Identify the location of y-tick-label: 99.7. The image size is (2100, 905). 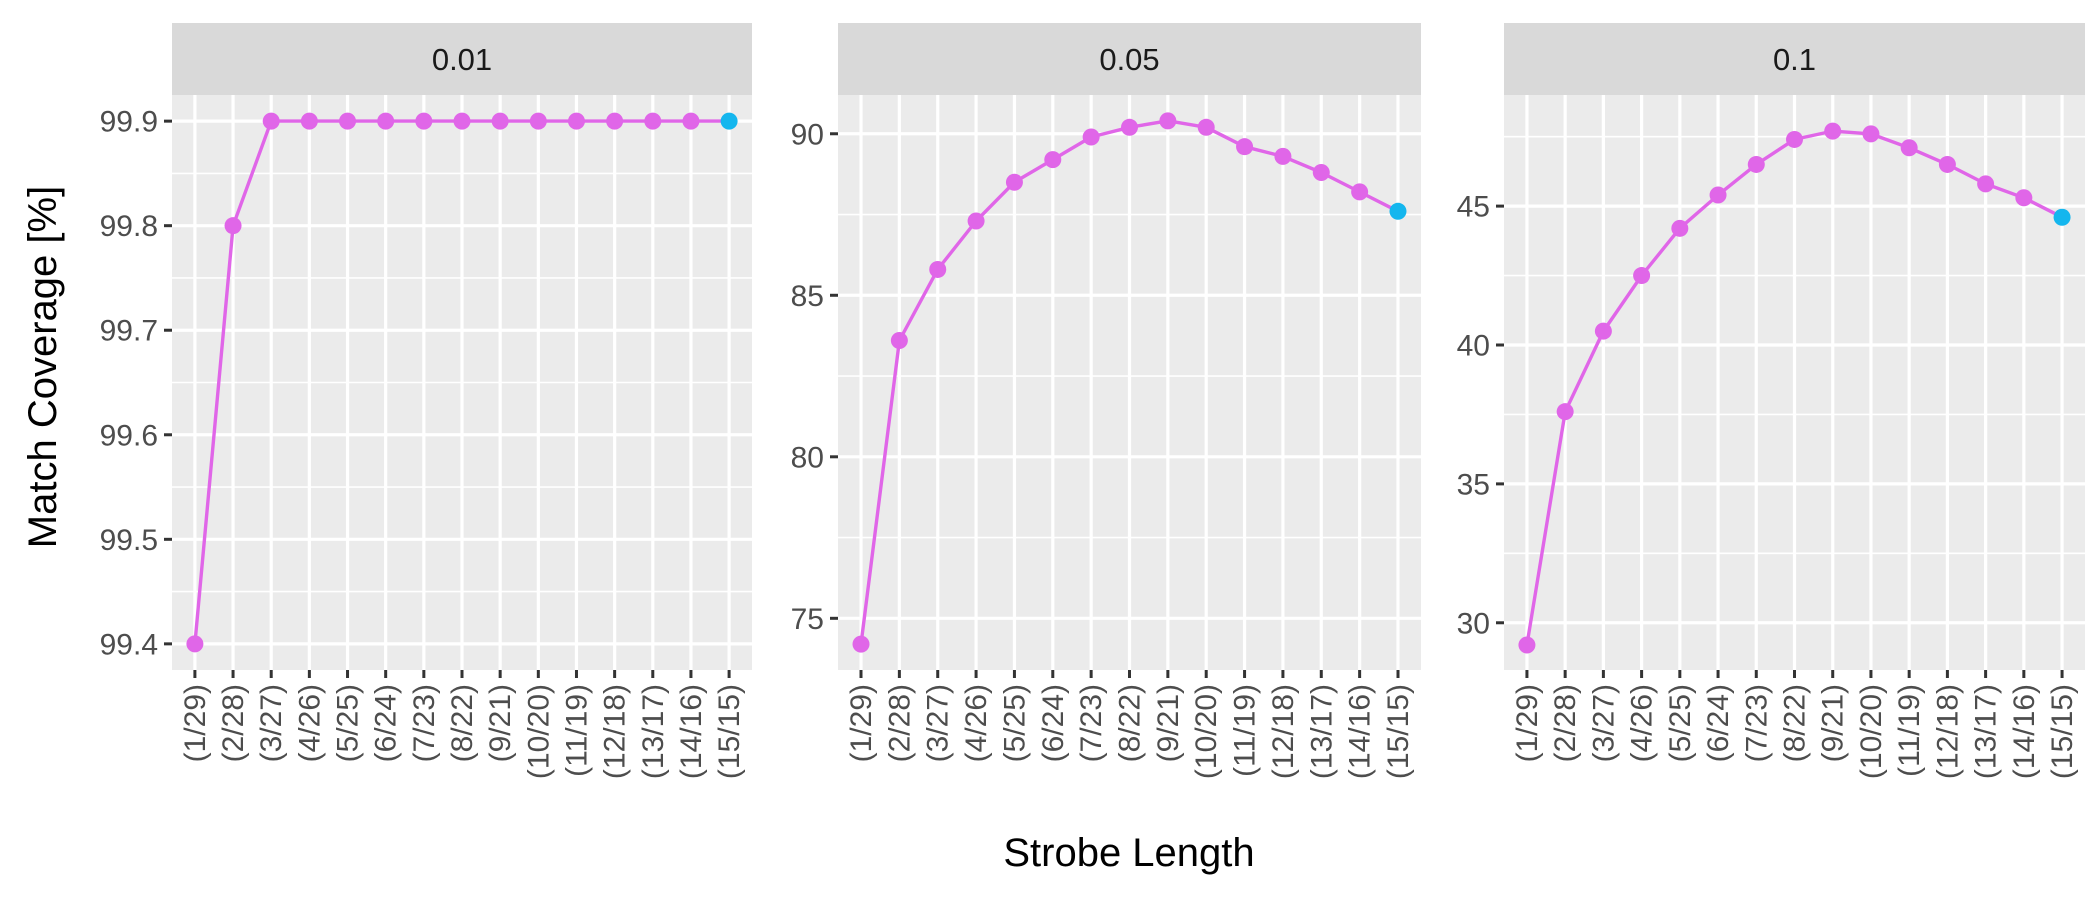
(129, 331).